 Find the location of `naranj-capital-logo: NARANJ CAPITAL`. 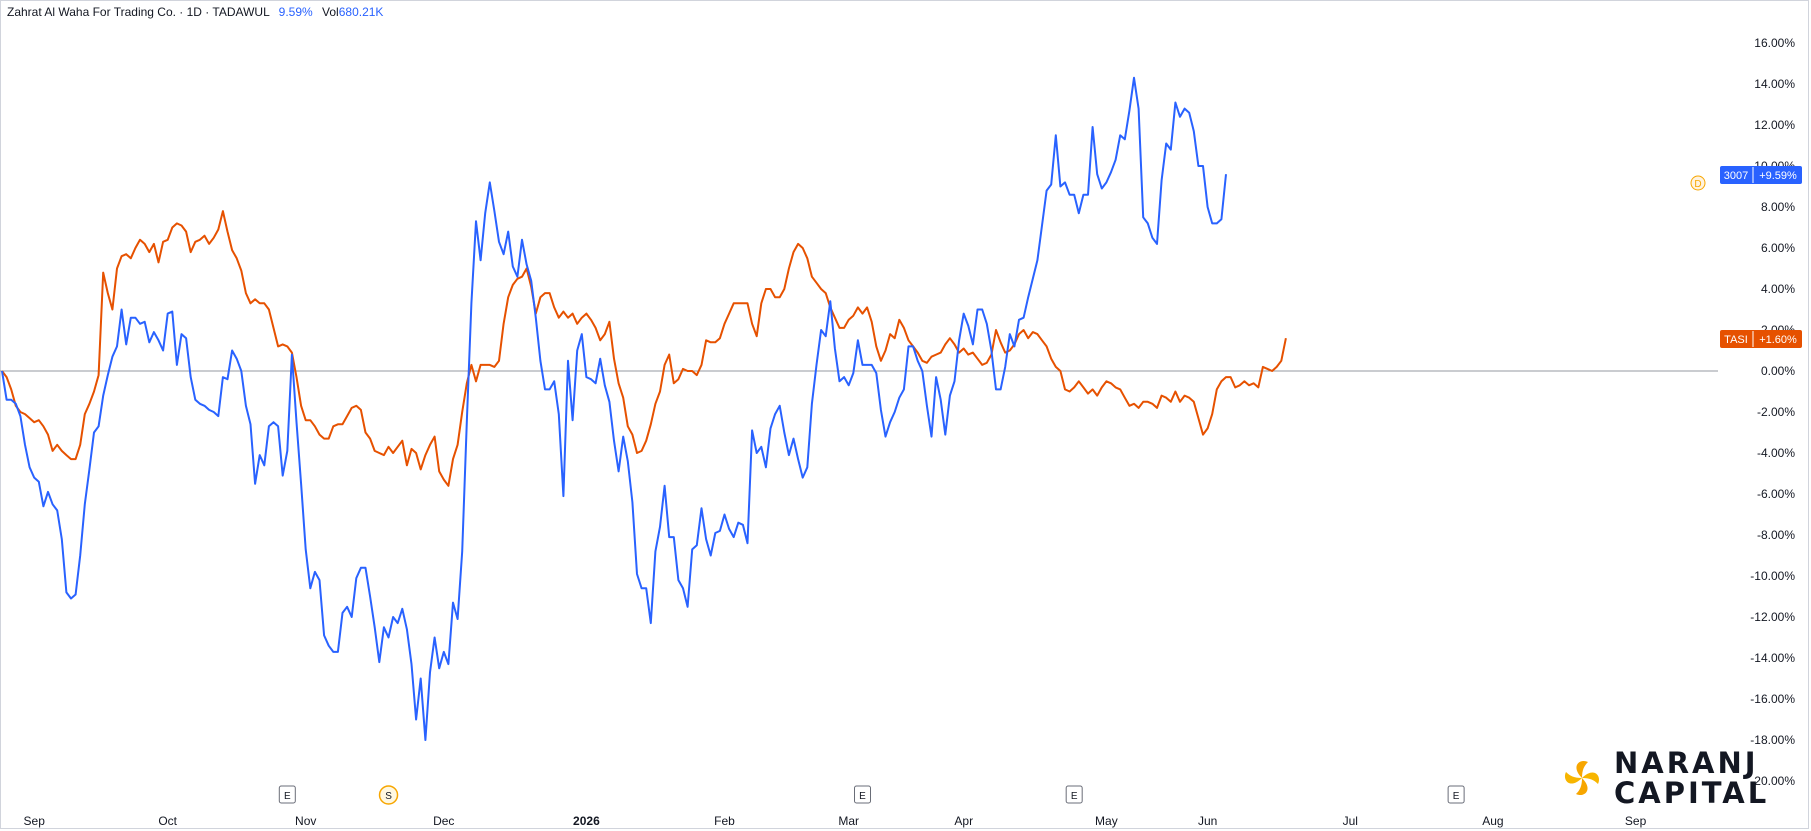

naranj-capital-logo: NARANJ CAPITAL is located at coordinates (1664, 778).